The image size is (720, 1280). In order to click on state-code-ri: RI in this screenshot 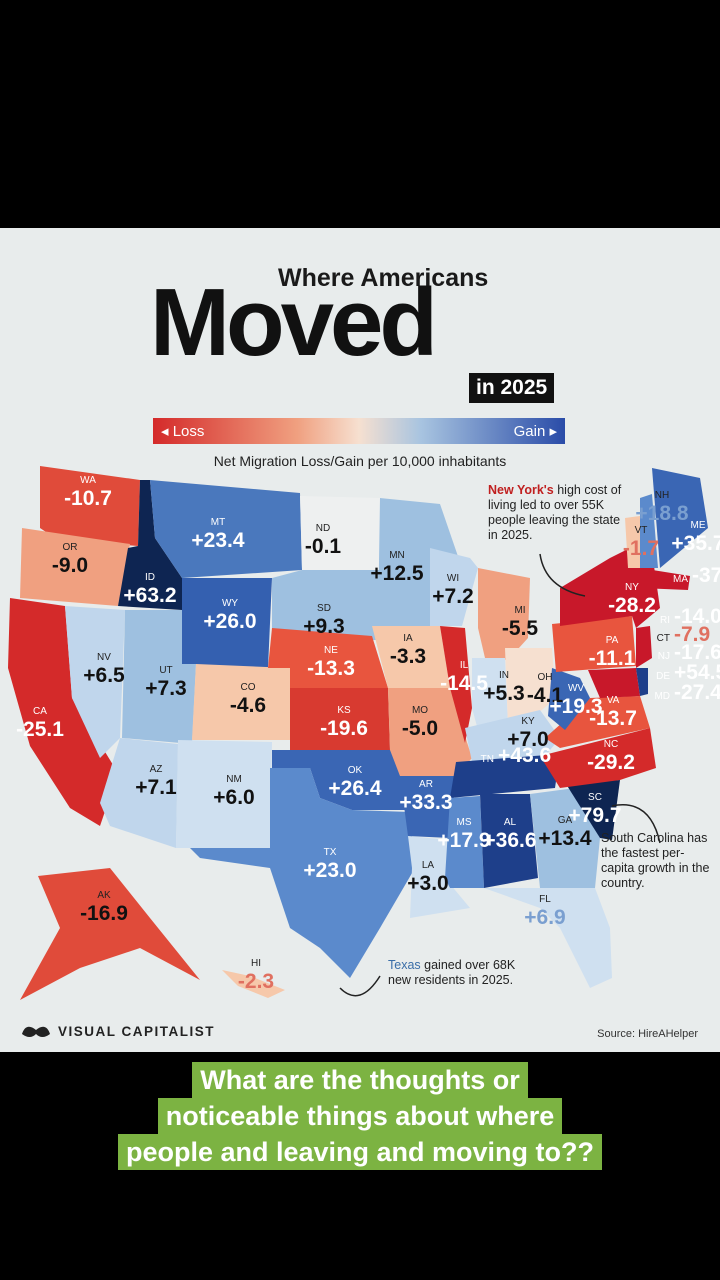, I will do `click(665, 620)`.